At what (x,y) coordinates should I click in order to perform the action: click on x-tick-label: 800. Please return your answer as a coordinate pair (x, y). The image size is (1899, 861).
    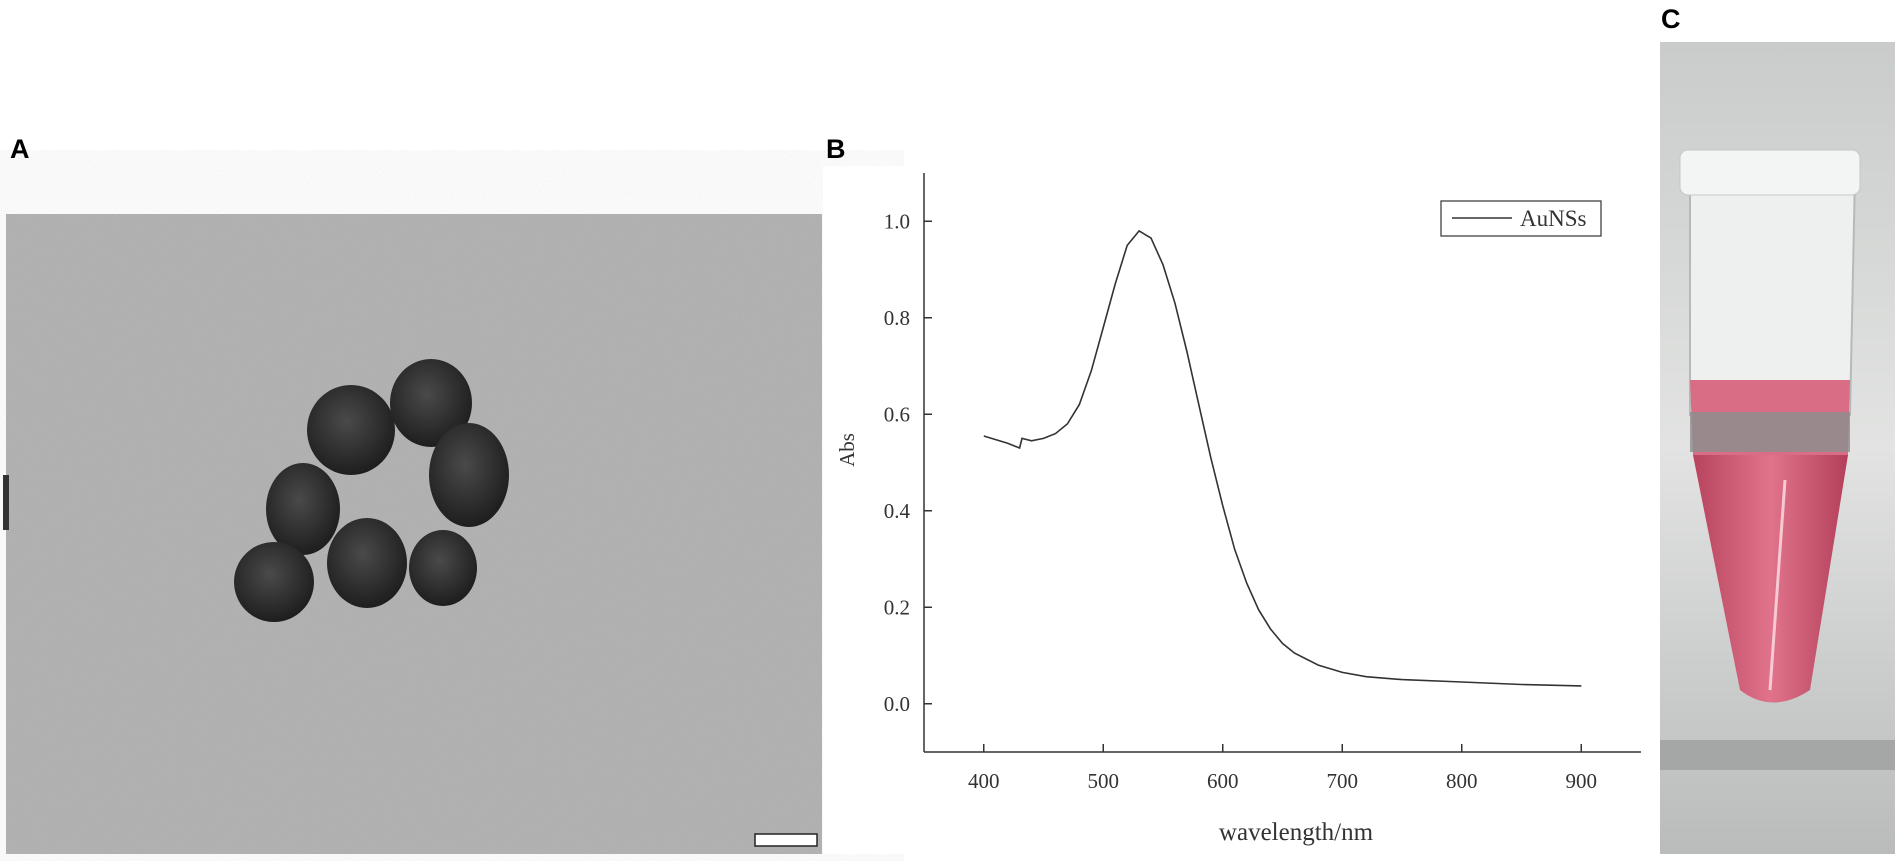
    Looking at the image, I should click on (1462, 781).